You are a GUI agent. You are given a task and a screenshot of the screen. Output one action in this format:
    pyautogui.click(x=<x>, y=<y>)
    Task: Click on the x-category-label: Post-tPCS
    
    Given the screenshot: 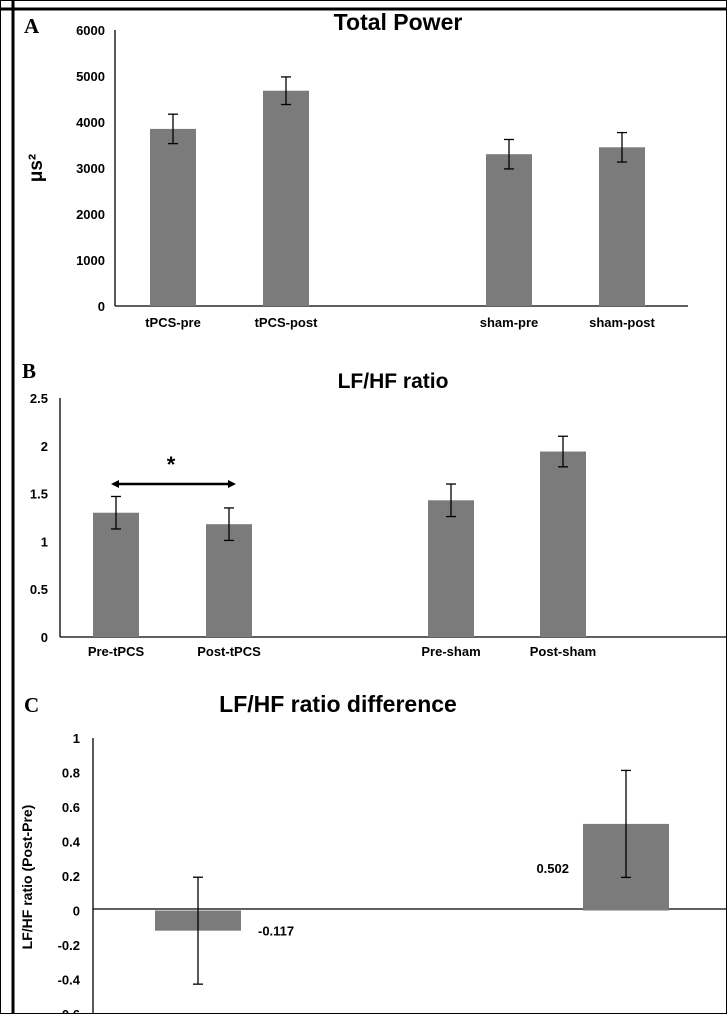 What is the action you would take?
    pyautogui.click(x=229, y=651)
    